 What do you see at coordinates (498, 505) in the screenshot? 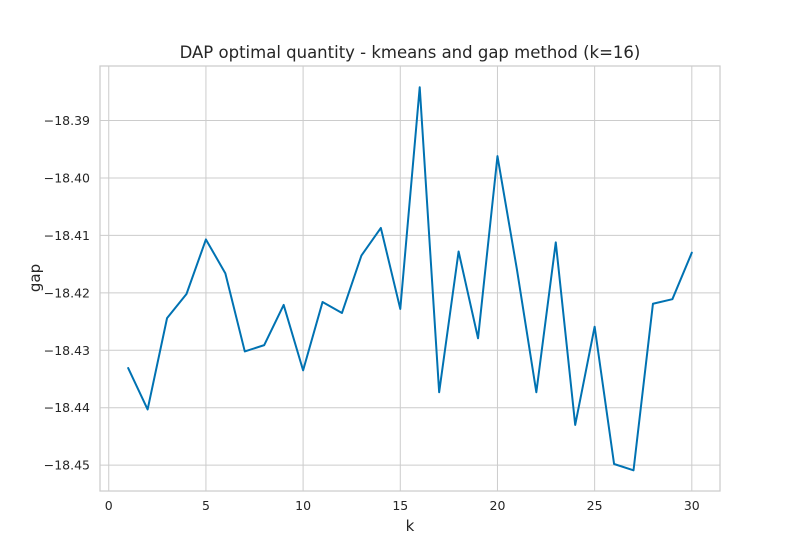
I see `x-tick-label: 20` at bounding box center [498, 505].